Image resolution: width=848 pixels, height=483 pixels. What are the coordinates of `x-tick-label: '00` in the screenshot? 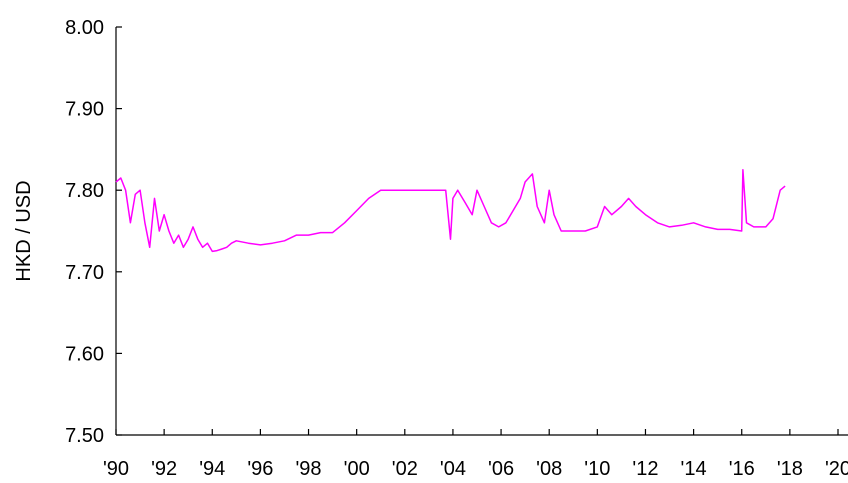 It's located at (357, 469).